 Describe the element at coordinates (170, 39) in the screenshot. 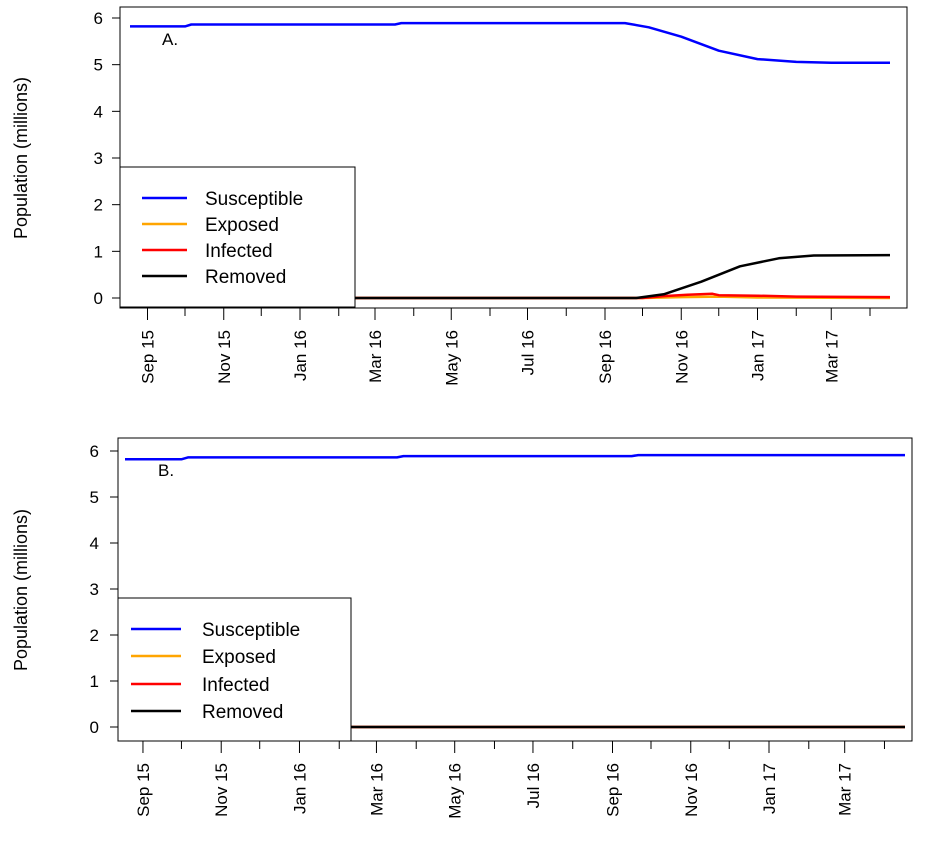

I see `panel-label: A.` at that location.